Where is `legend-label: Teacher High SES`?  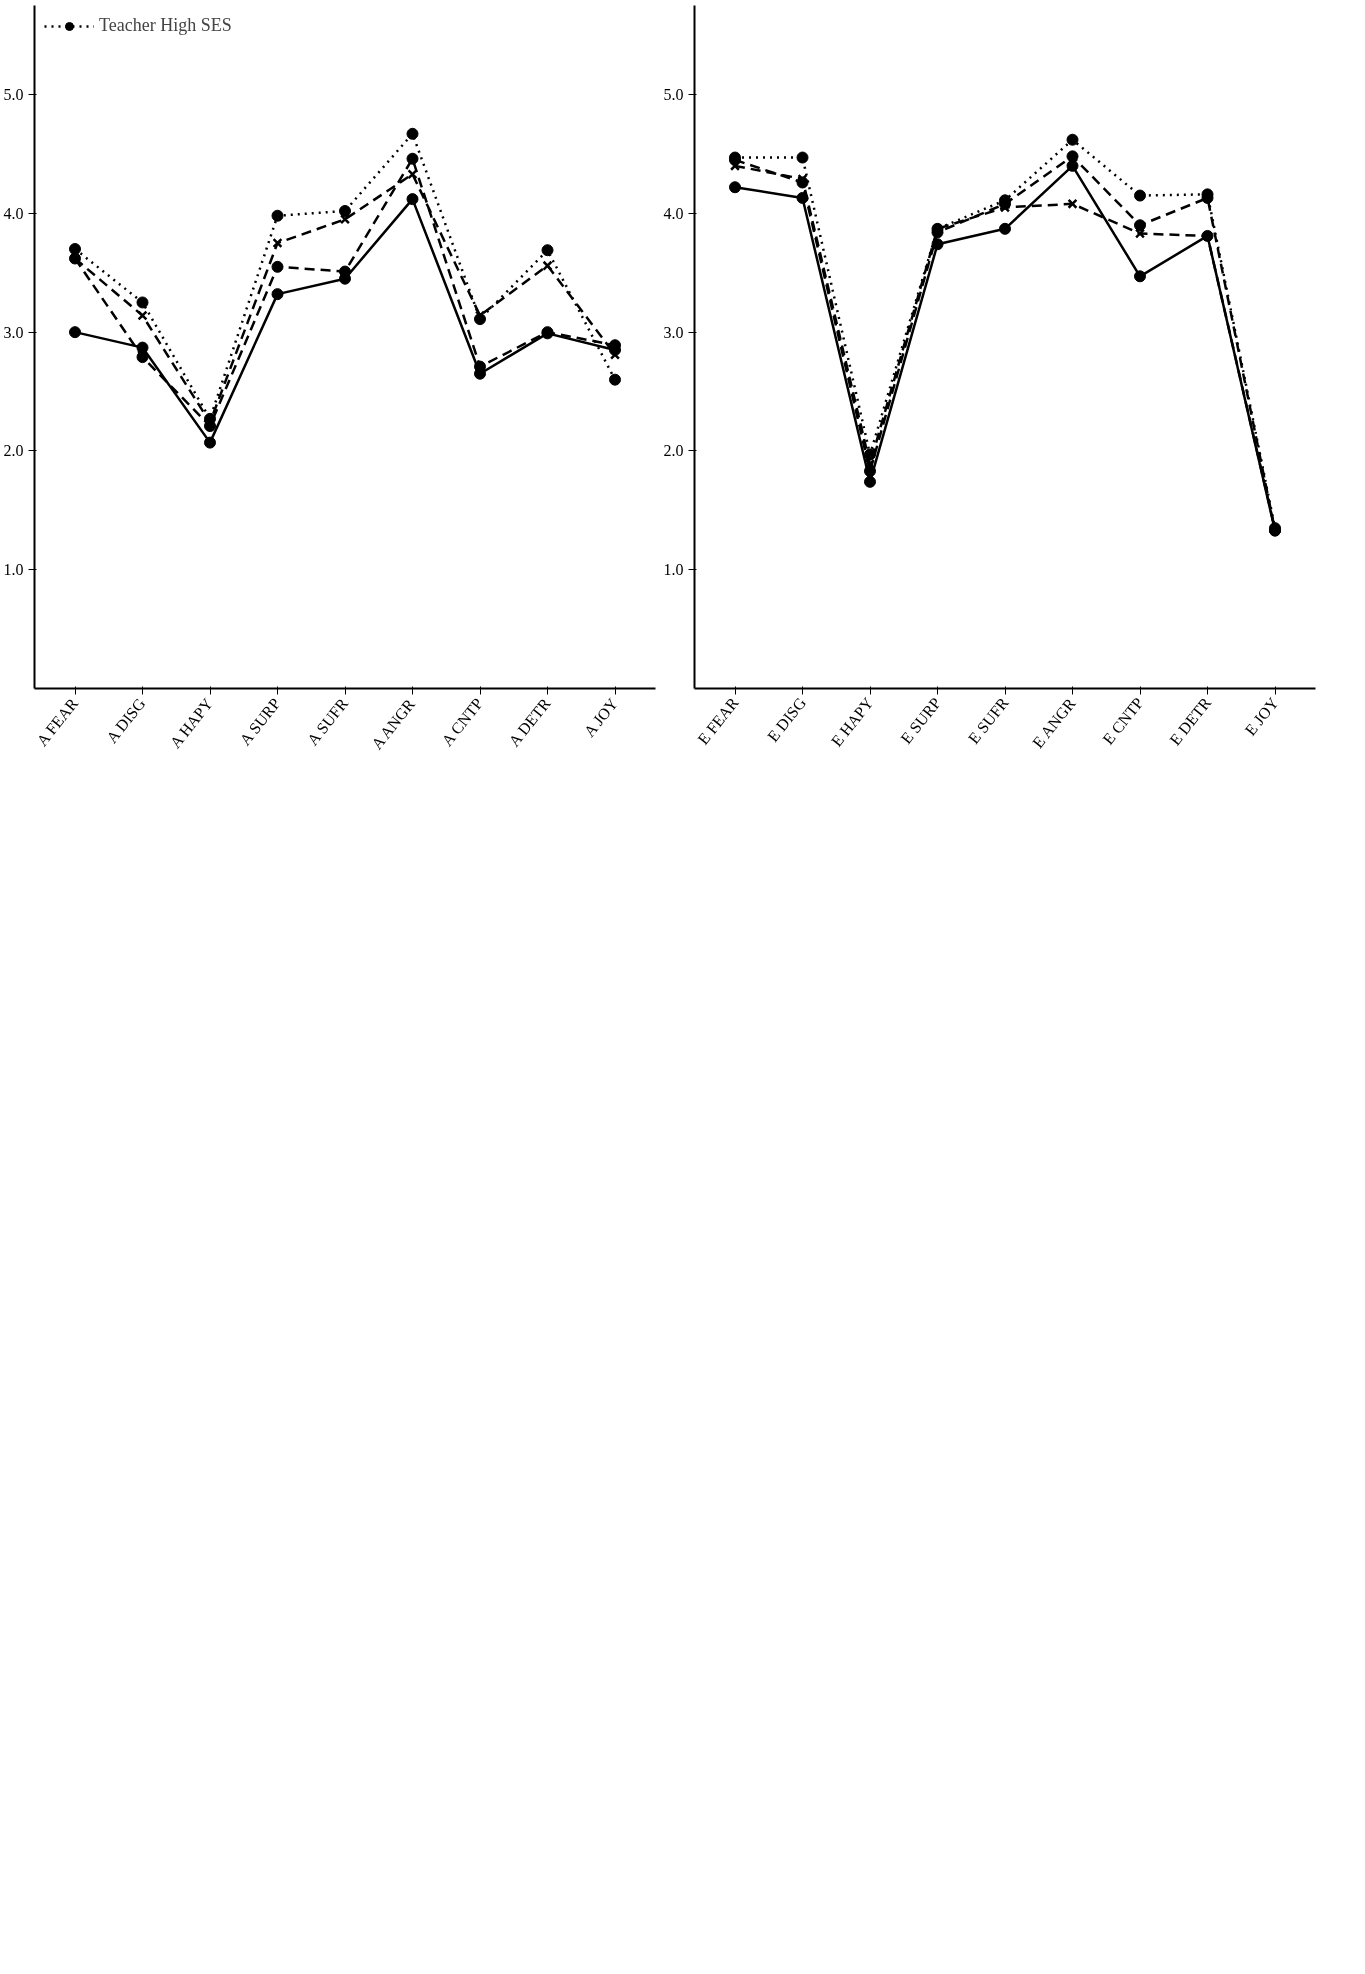
legend-label: Teacher High SES is located at coordinates (165, 25).